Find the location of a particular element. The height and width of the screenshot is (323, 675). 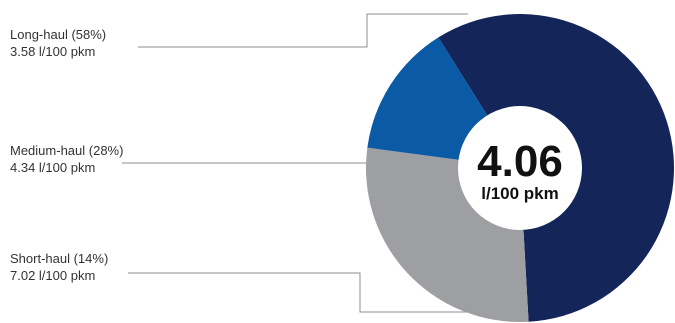

slice-detail-long-haul: 3.58 l/100 pkm is located at coordinates (52, 51).